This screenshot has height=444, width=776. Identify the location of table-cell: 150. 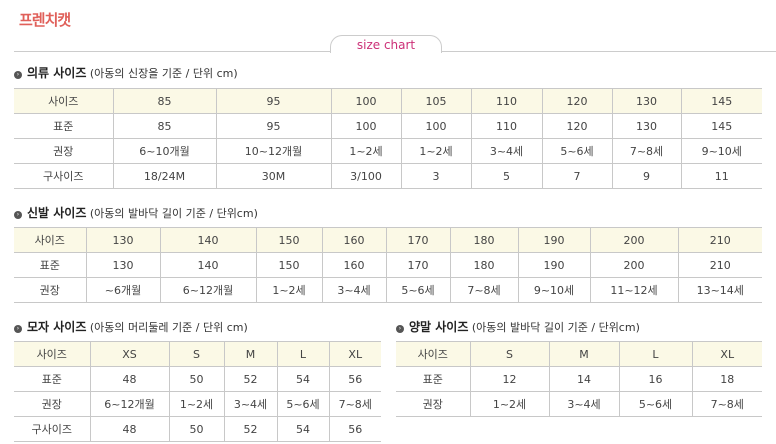
(289, 240).